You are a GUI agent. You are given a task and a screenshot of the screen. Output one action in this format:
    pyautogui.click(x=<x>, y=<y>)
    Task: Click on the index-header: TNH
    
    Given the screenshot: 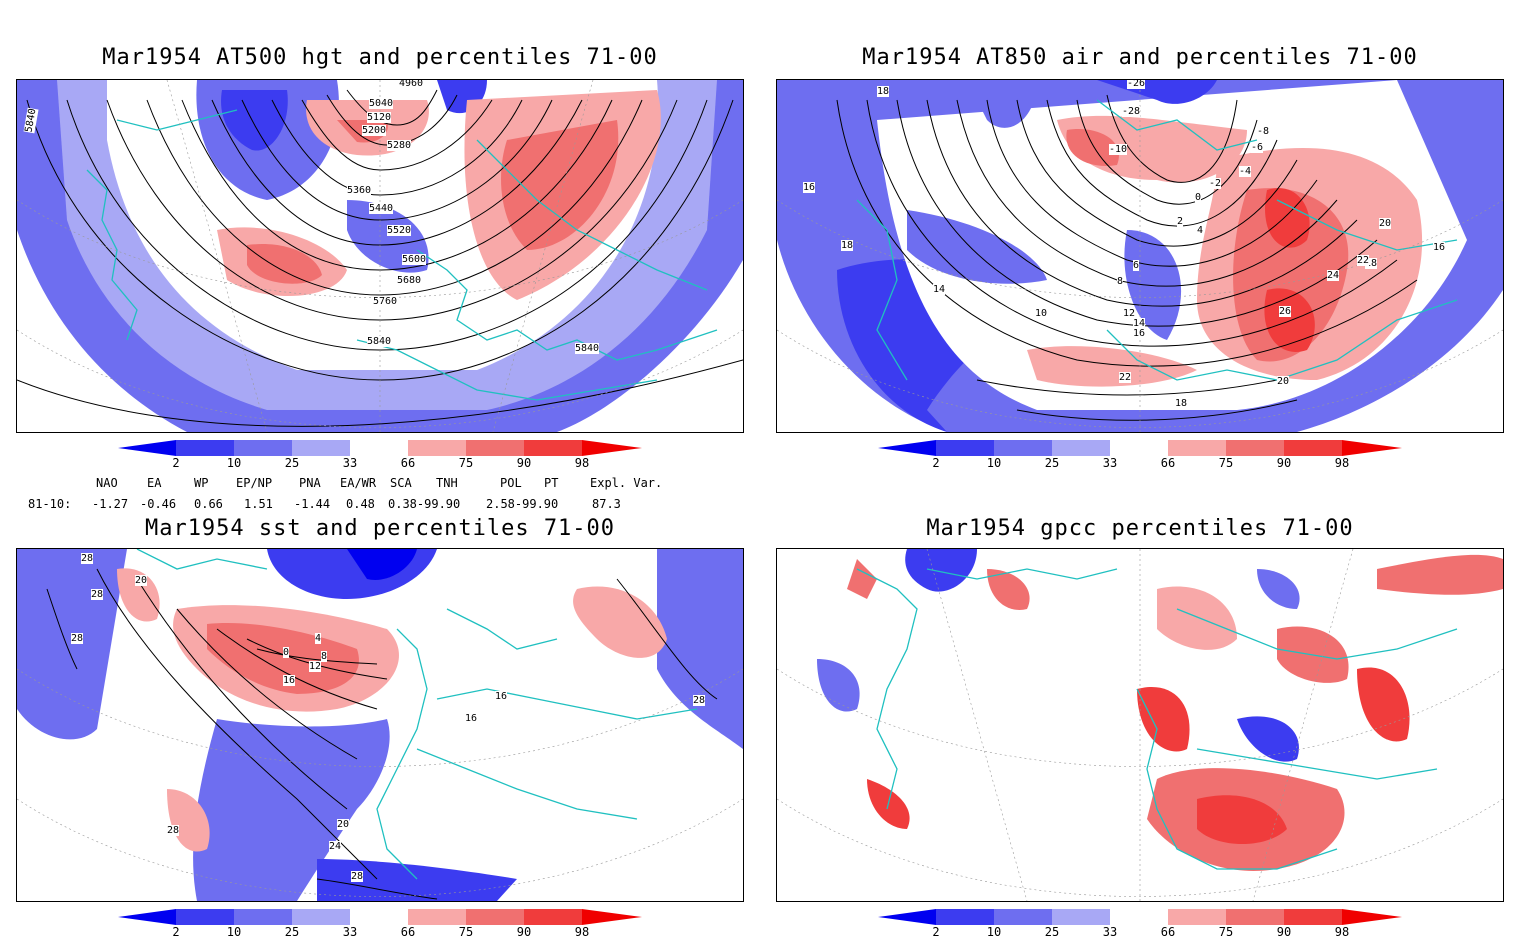 What is the action you would take?
    pyautogui.click(x=447, y=483)
    